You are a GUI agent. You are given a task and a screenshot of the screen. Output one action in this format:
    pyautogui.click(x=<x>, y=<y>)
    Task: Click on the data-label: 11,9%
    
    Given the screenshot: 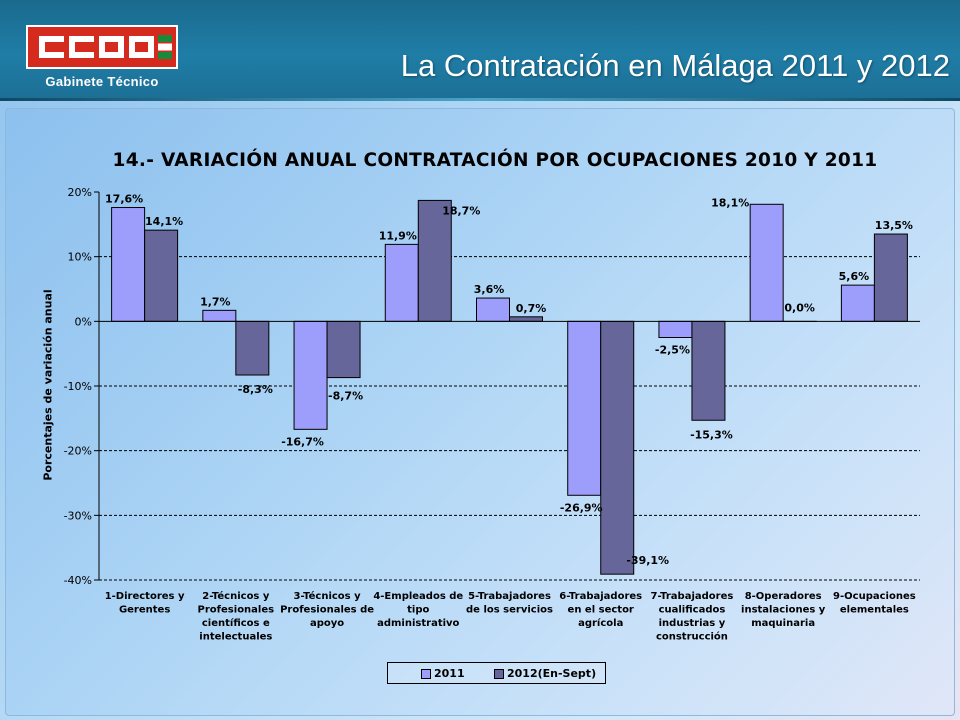 What is the action you would take?
    pyautogui.click(x=398, y=235)
    